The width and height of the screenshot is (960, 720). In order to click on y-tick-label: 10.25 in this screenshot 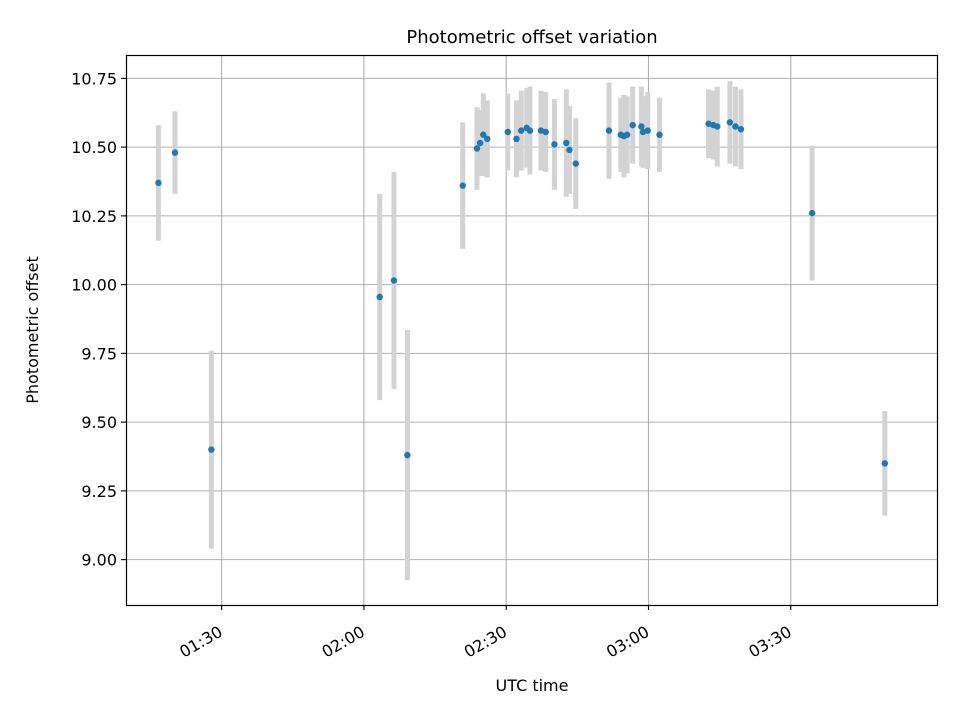, I will do `click(94, 216)`.